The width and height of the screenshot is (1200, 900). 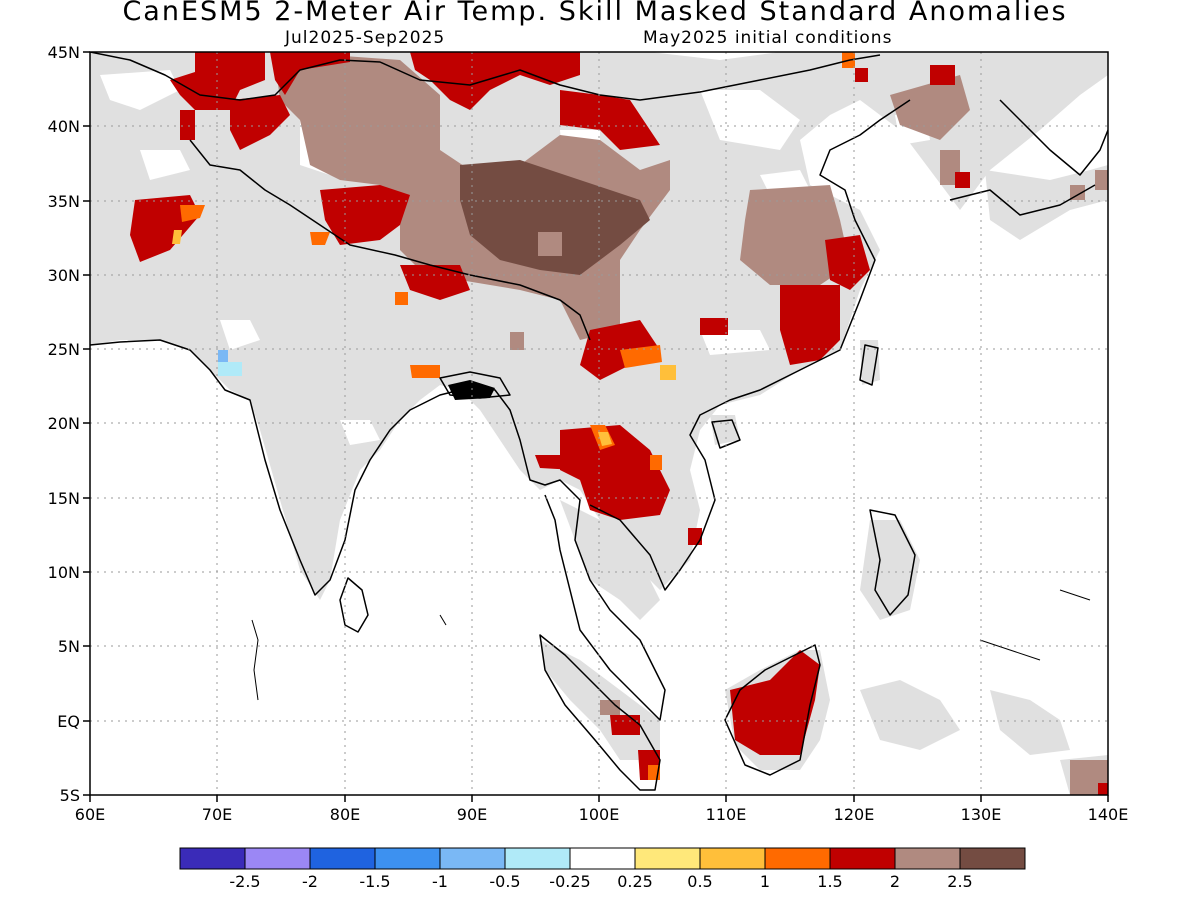 What do you see at coordinates (64, 349) in the screenshot?
I see `lat-label: 25N` at bounding box center [64, 349].